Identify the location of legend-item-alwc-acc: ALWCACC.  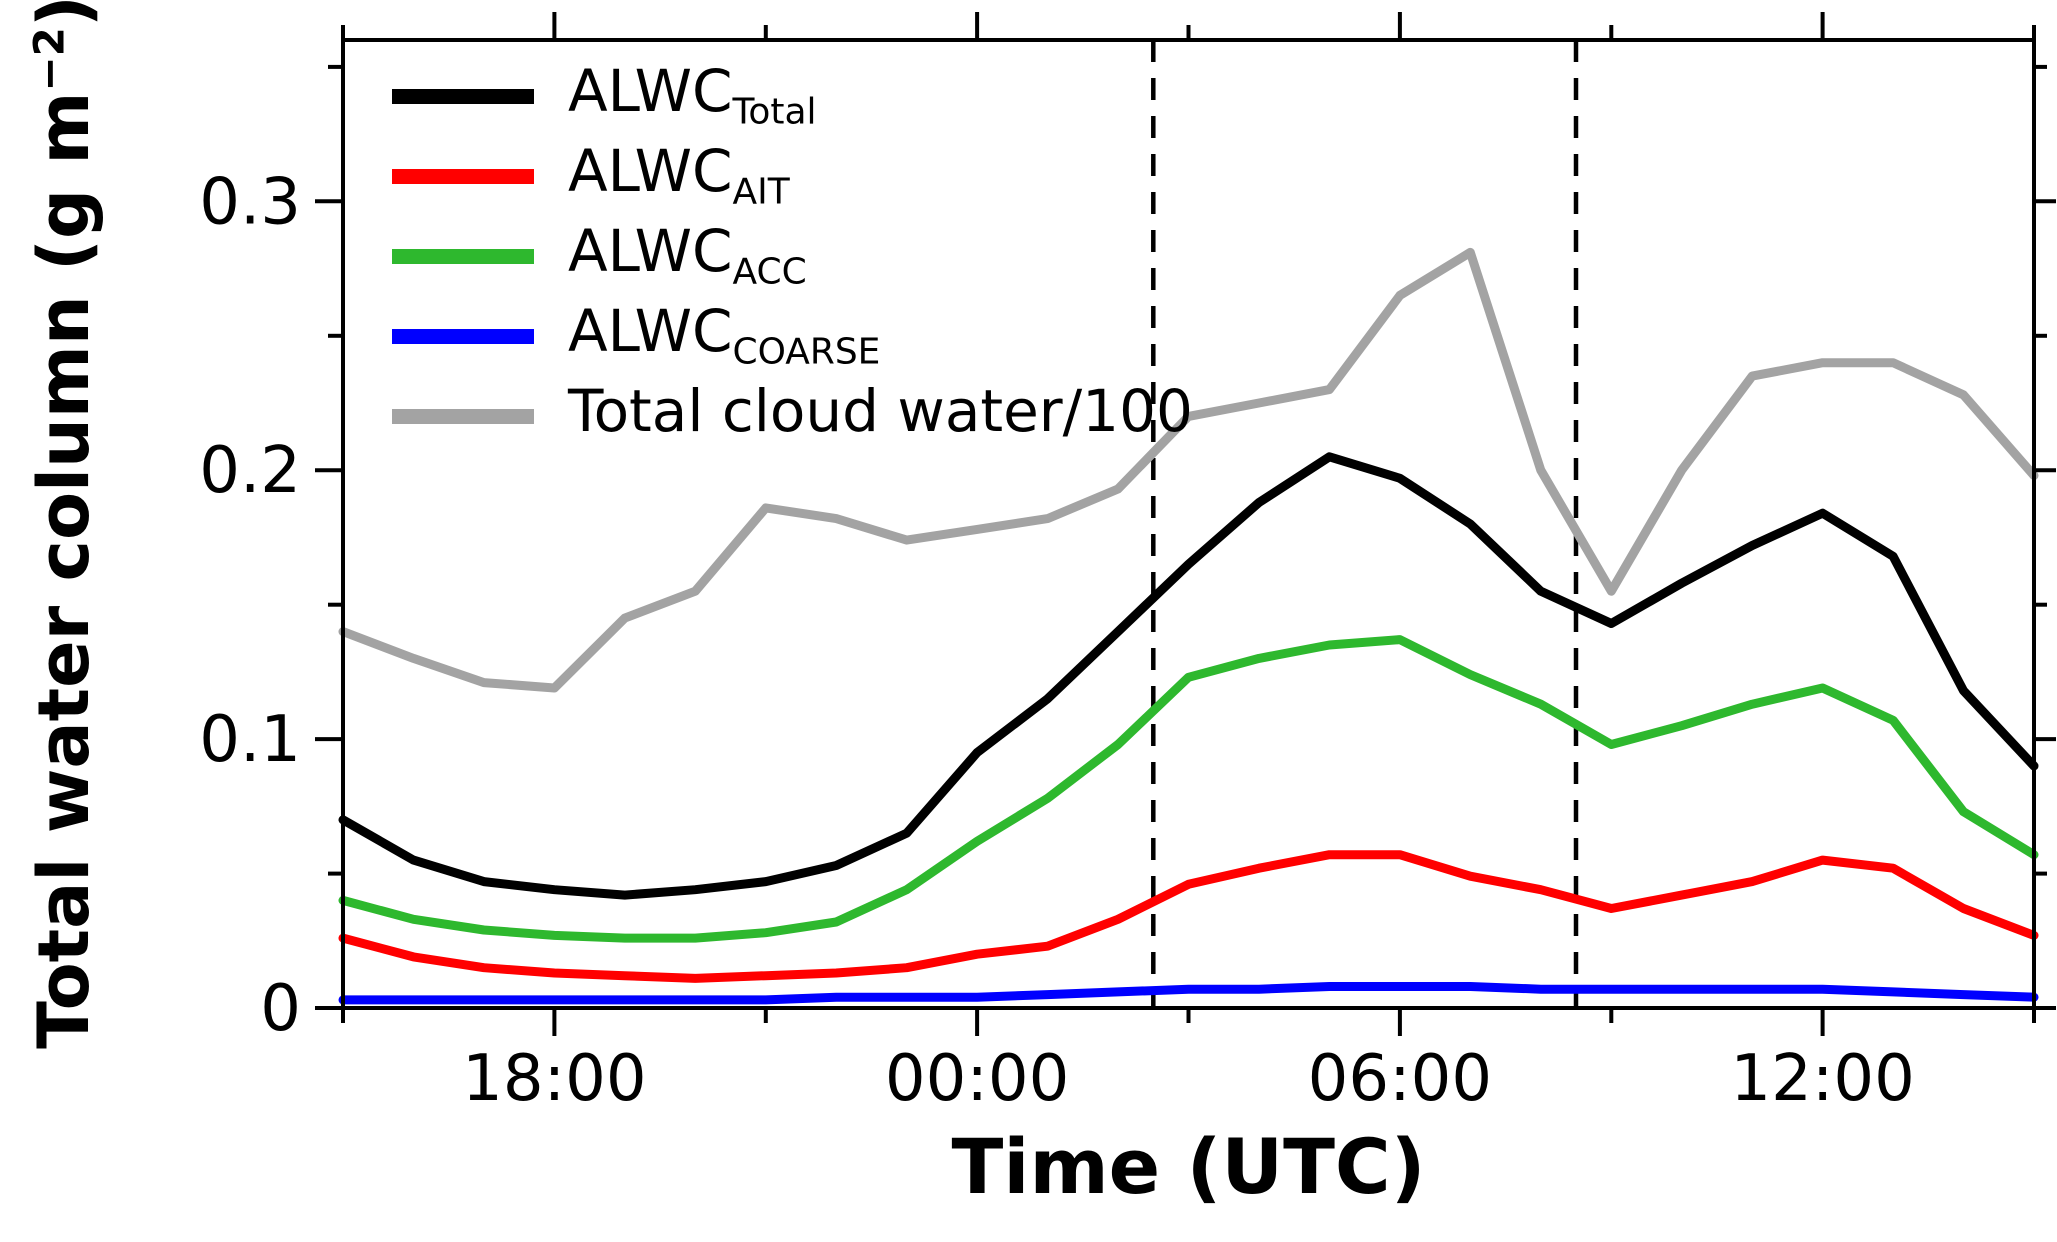
(792, 256).